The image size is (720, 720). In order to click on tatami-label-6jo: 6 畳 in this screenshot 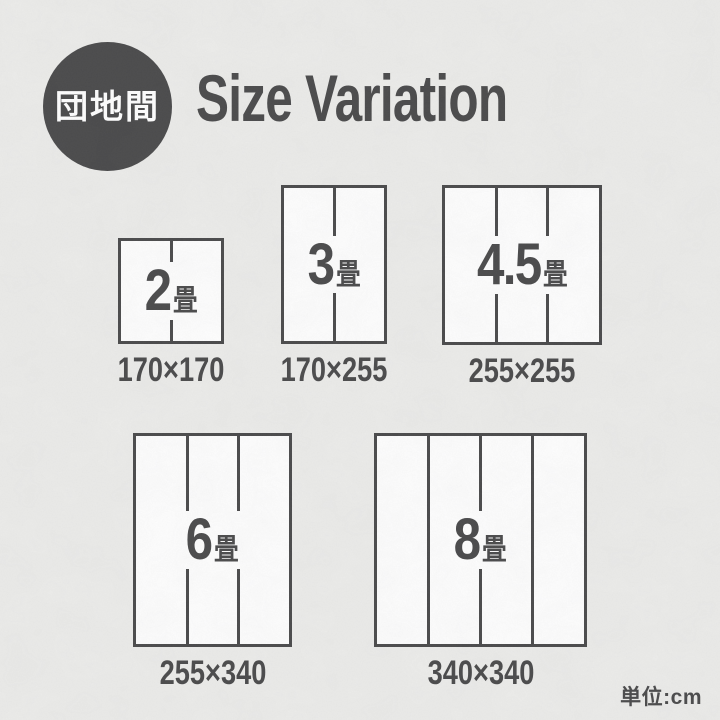, I will do `click(212, 540)`.